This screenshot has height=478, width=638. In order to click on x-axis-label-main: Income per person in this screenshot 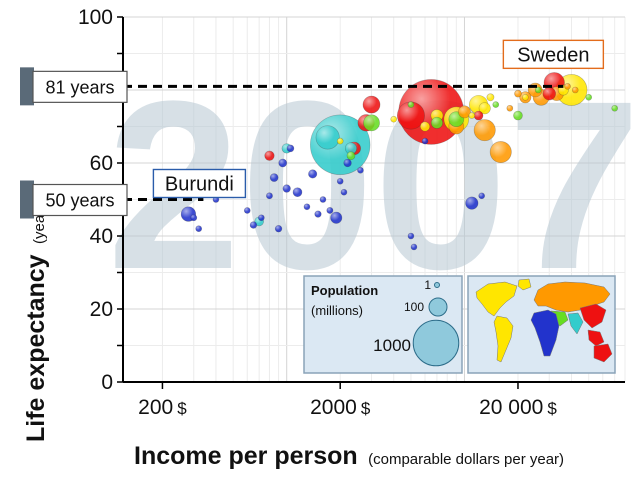, I will do `click(246, 456)`.